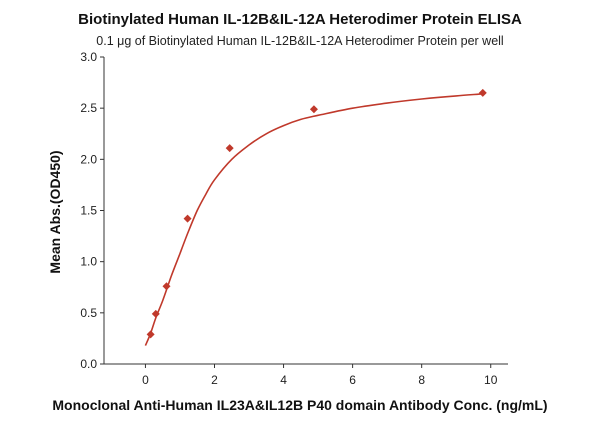  I want to click on y-tick-label: 2.0, so click(88, 159).